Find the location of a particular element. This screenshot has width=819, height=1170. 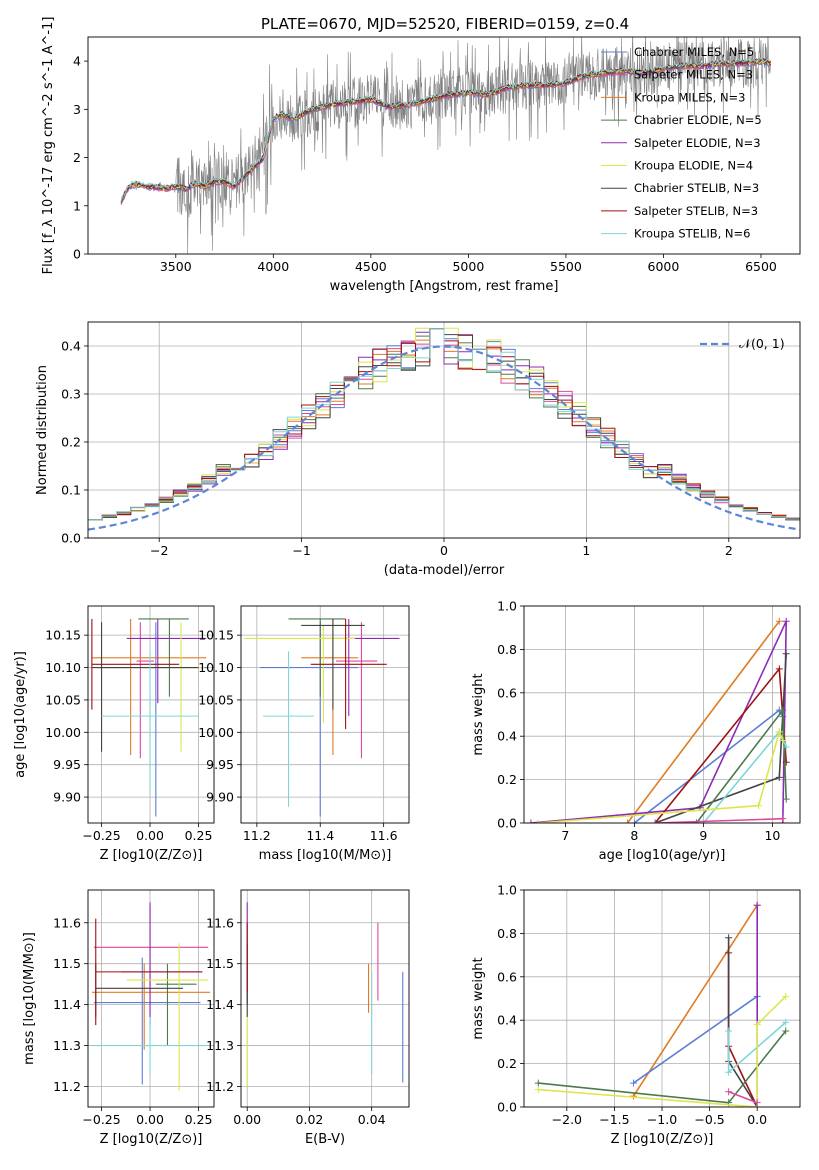

x-tick-label: 0.00 is located at coordinates (247, 1119).